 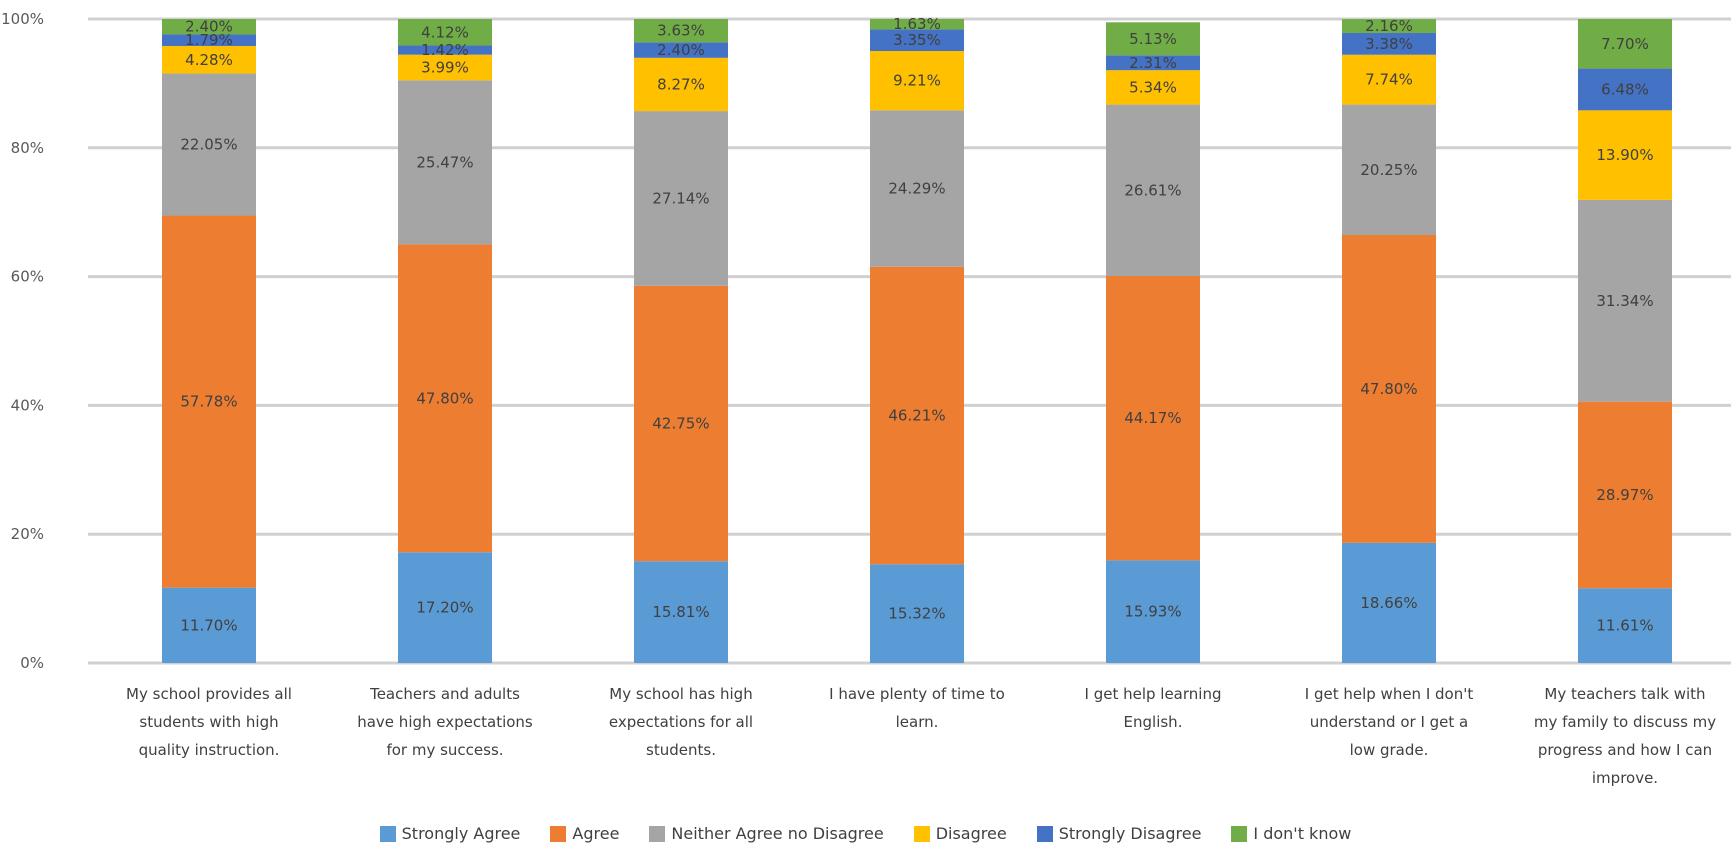 I want to click on legend-label: Strongly Agree, so click(x=461, y=833).